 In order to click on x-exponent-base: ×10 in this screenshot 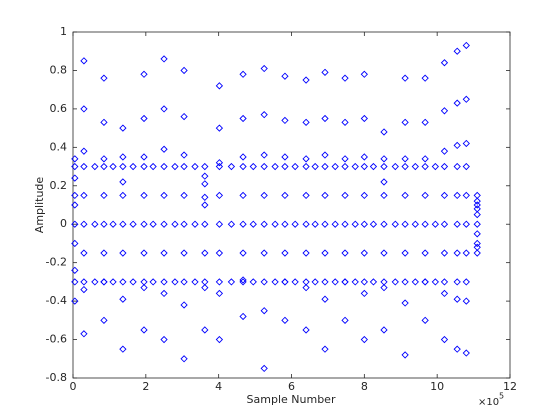, I will do `click(488, 402)`.